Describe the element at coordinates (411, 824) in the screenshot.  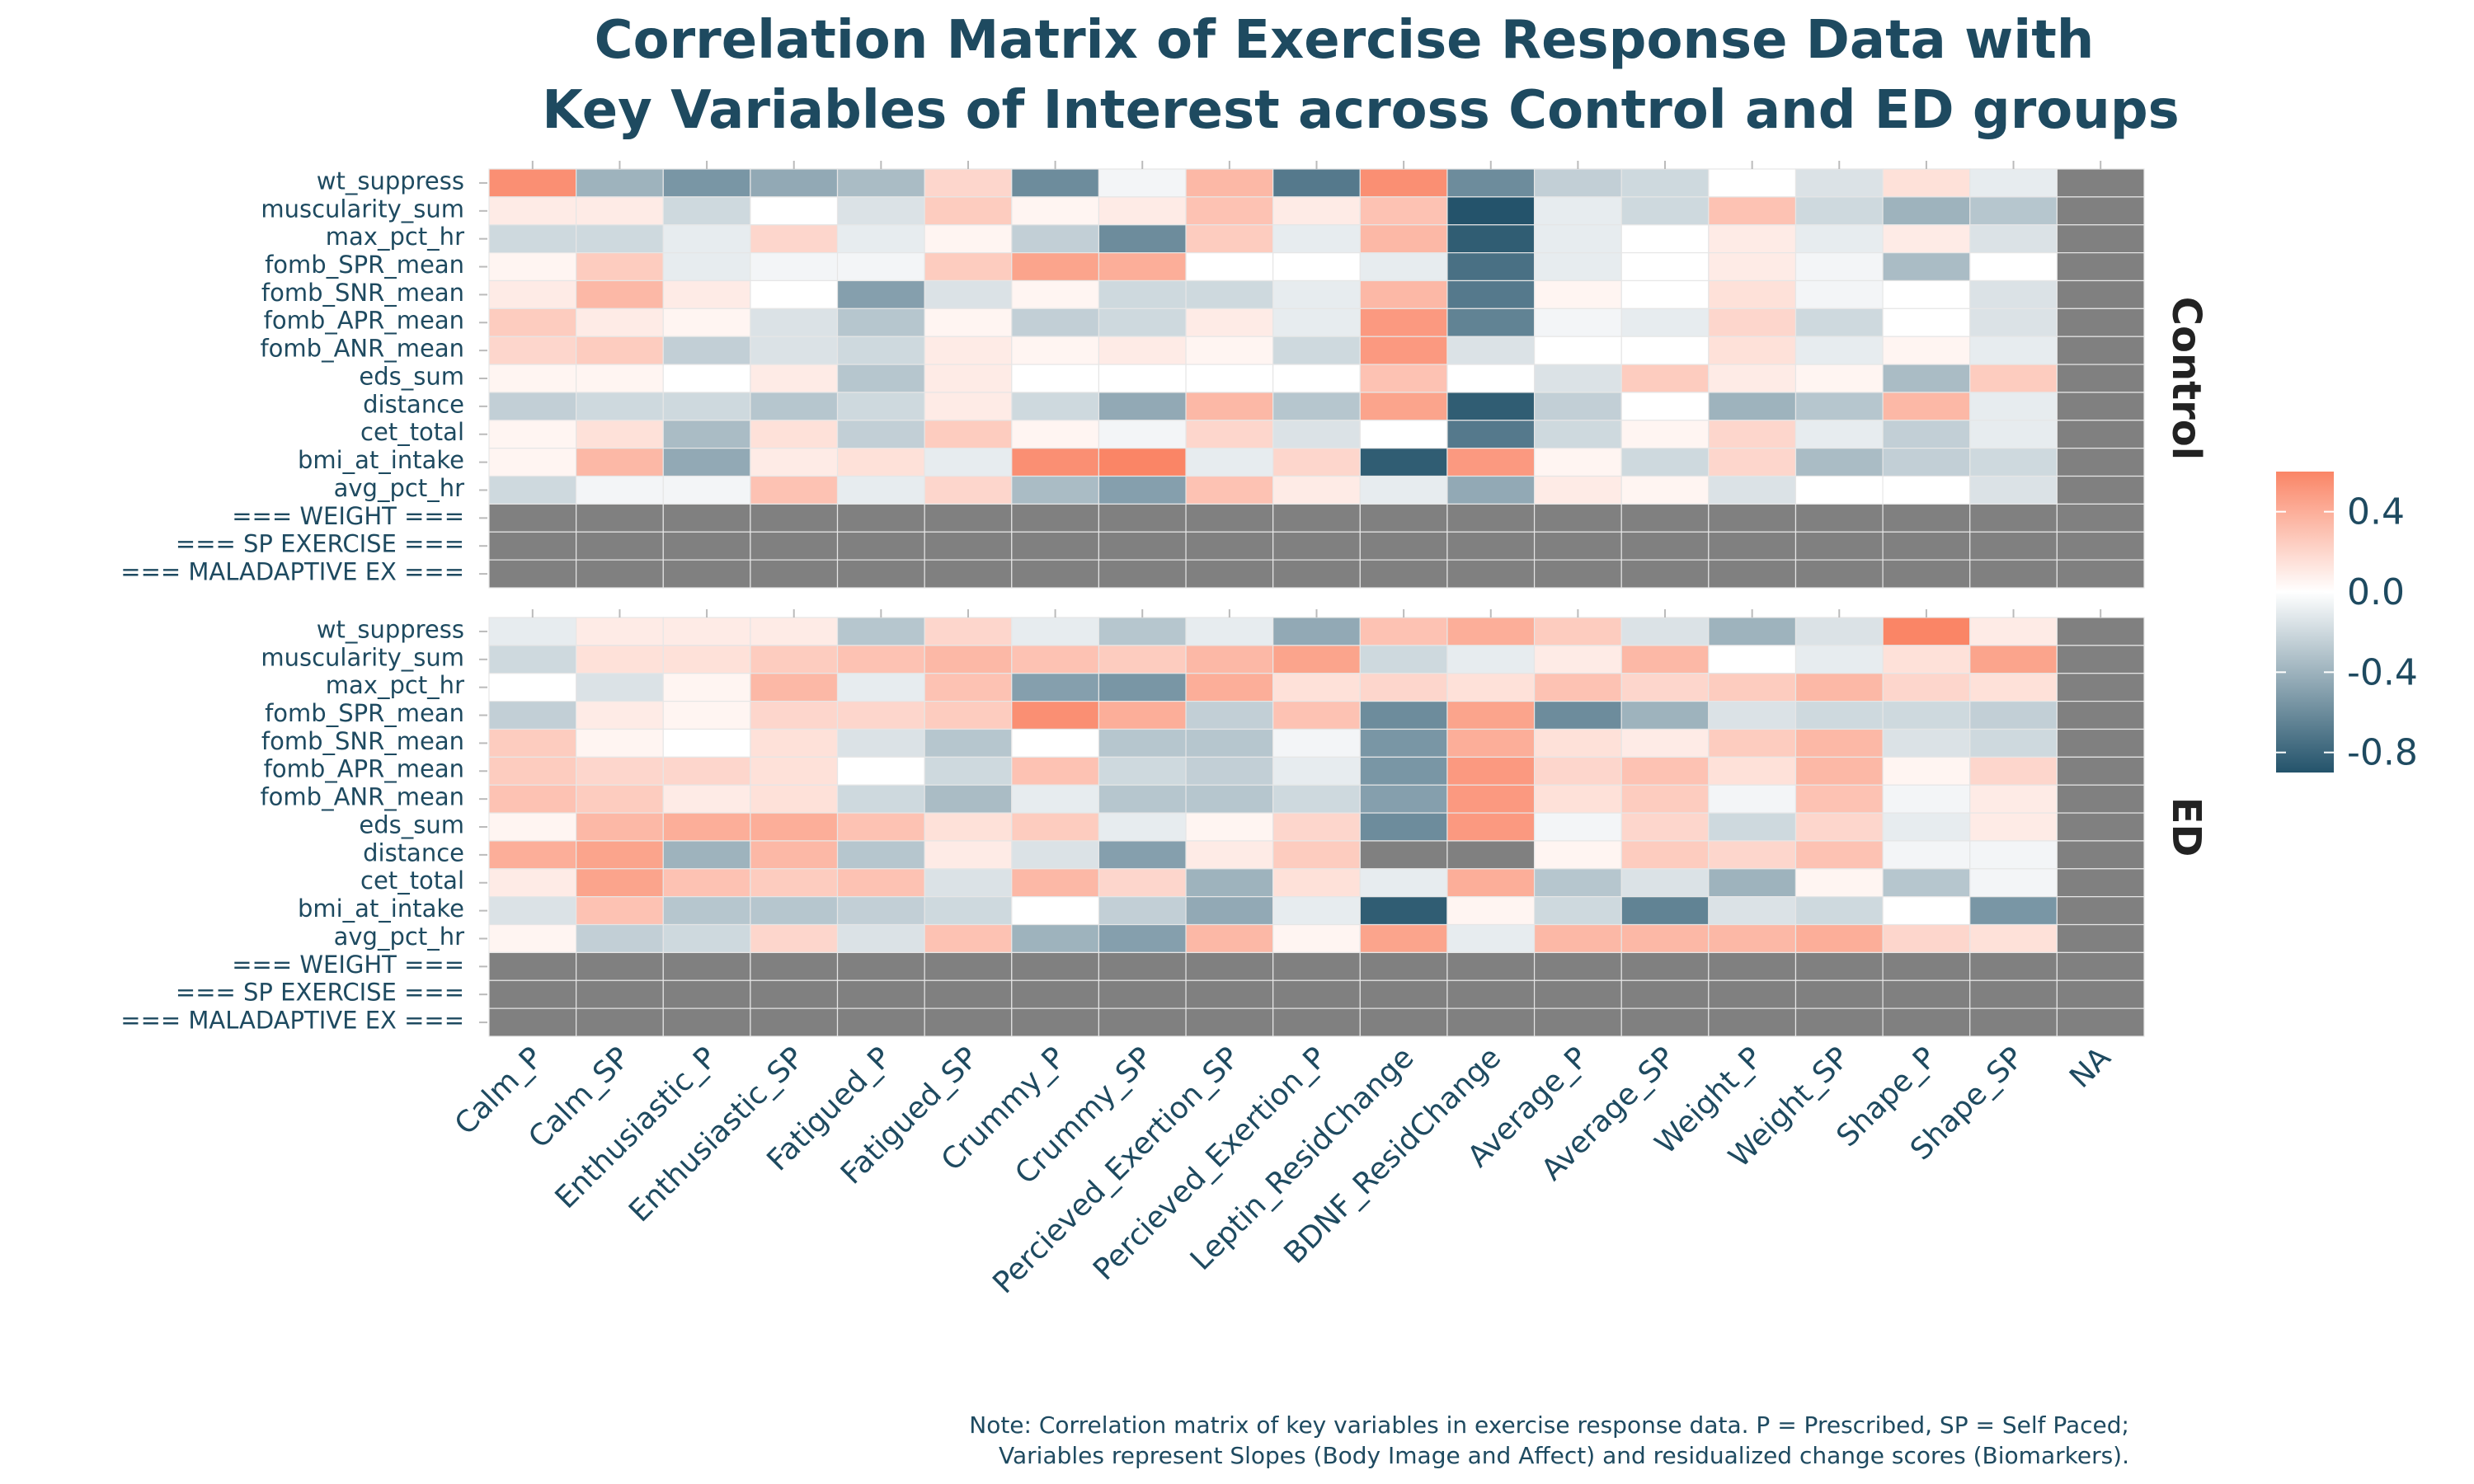
I see `y-tick-label: eds_sum` at that location.